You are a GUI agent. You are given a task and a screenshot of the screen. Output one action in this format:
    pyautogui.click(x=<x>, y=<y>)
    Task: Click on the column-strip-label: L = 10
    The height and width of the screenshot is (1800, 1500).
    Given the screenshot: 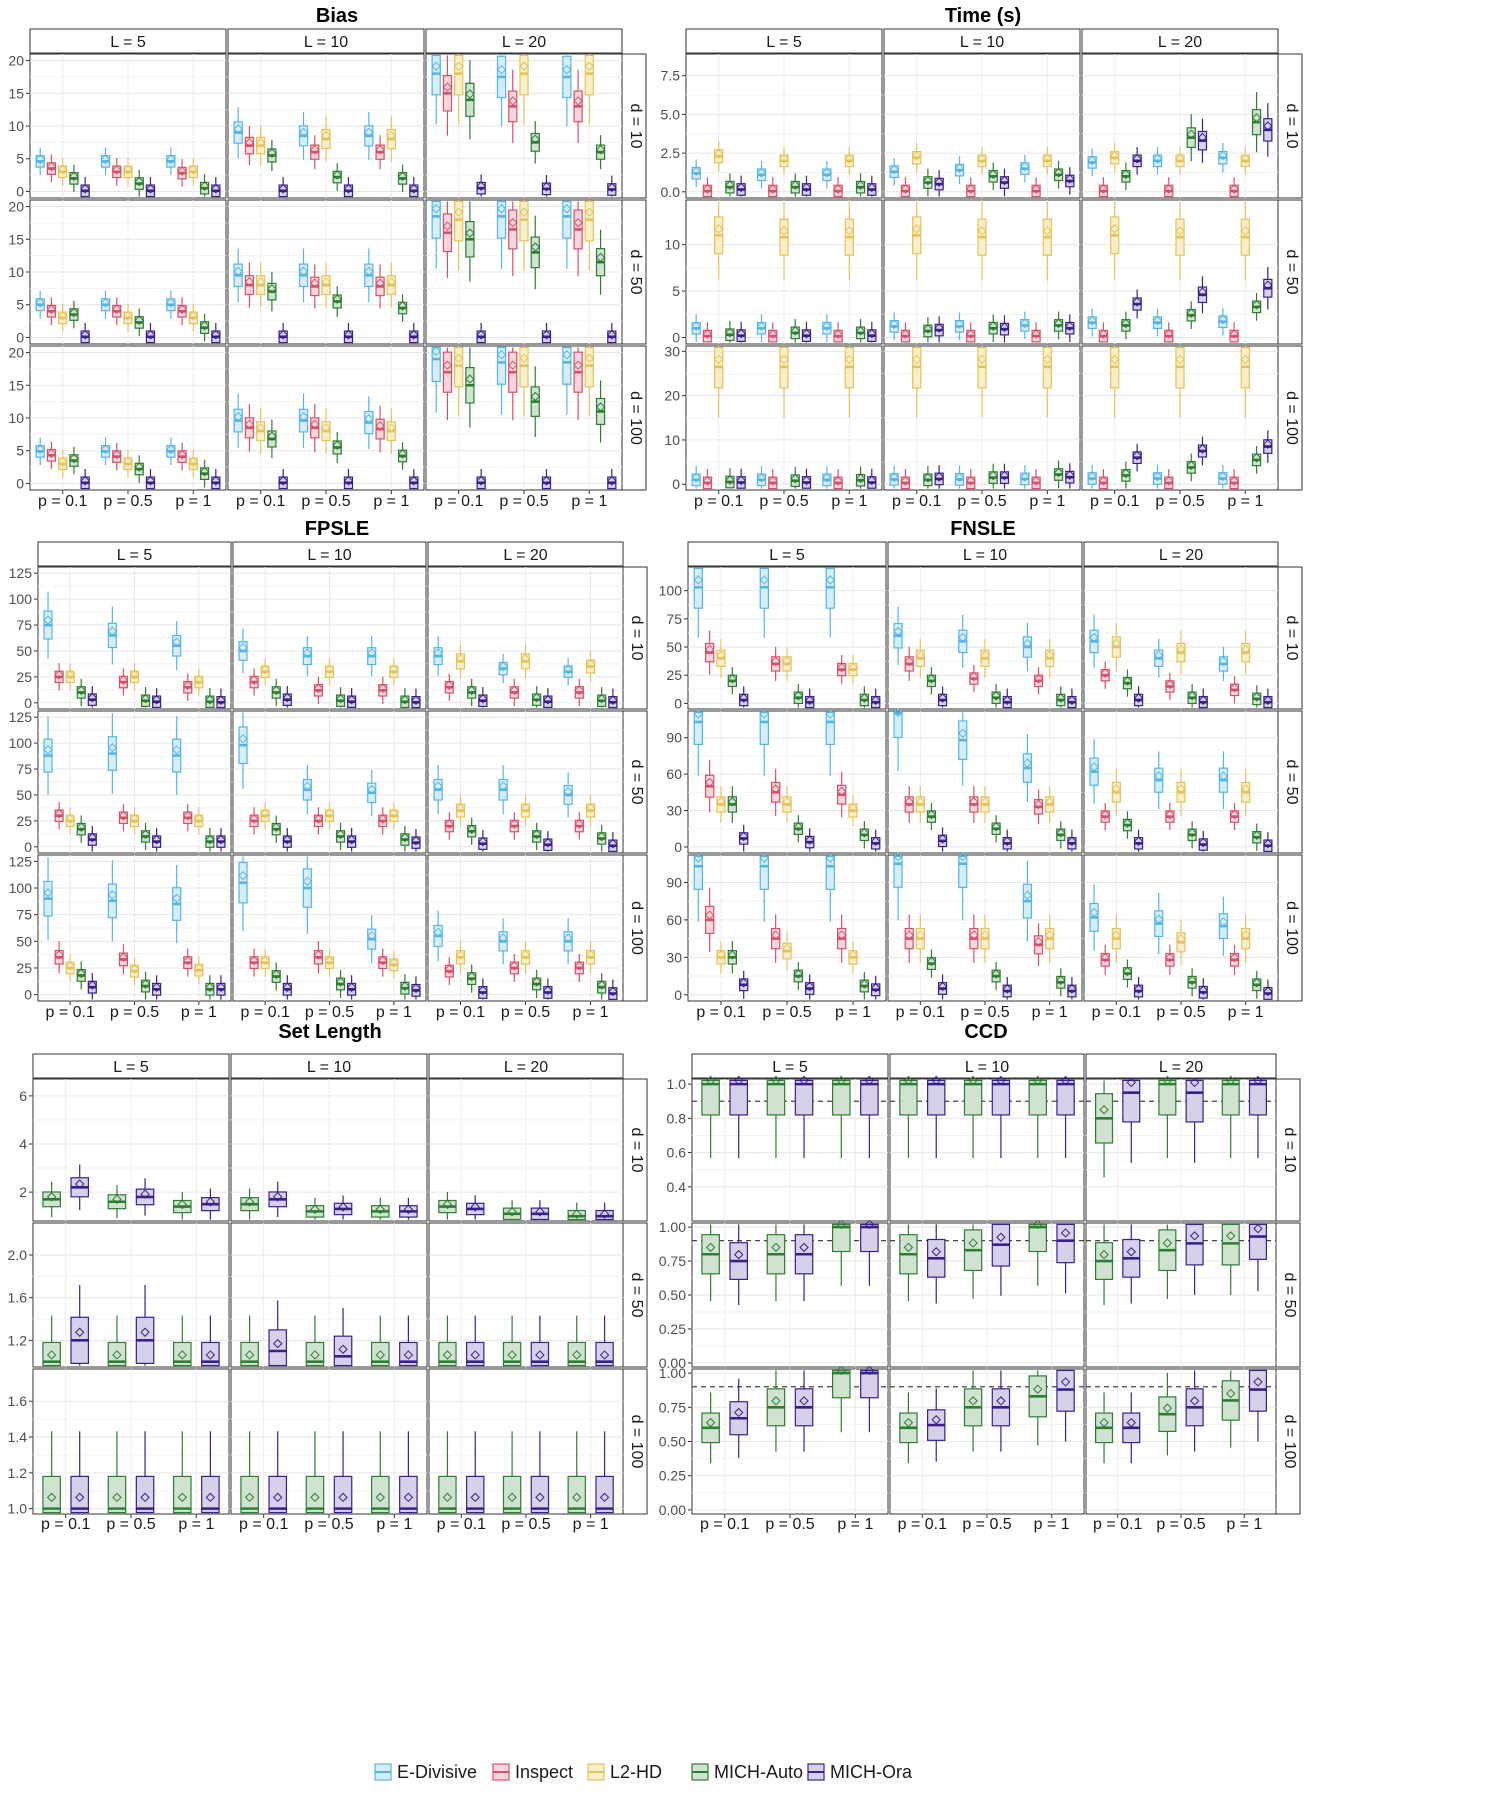 What is the action you would take?
    pyautogui.click(x=329, y=555)
    